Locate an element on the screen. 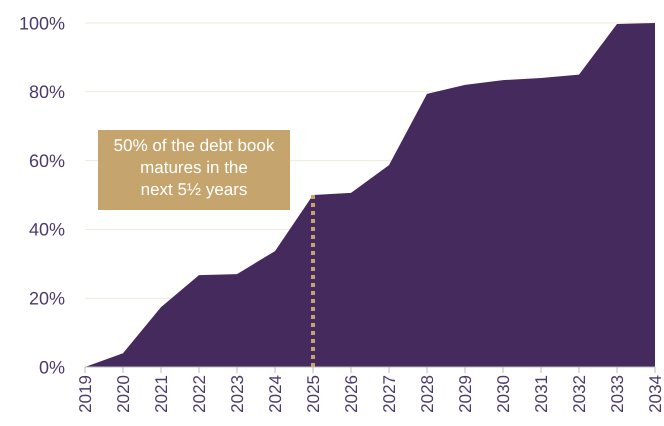  x-tick-label: 2023 is located at coordinates (237, 394).